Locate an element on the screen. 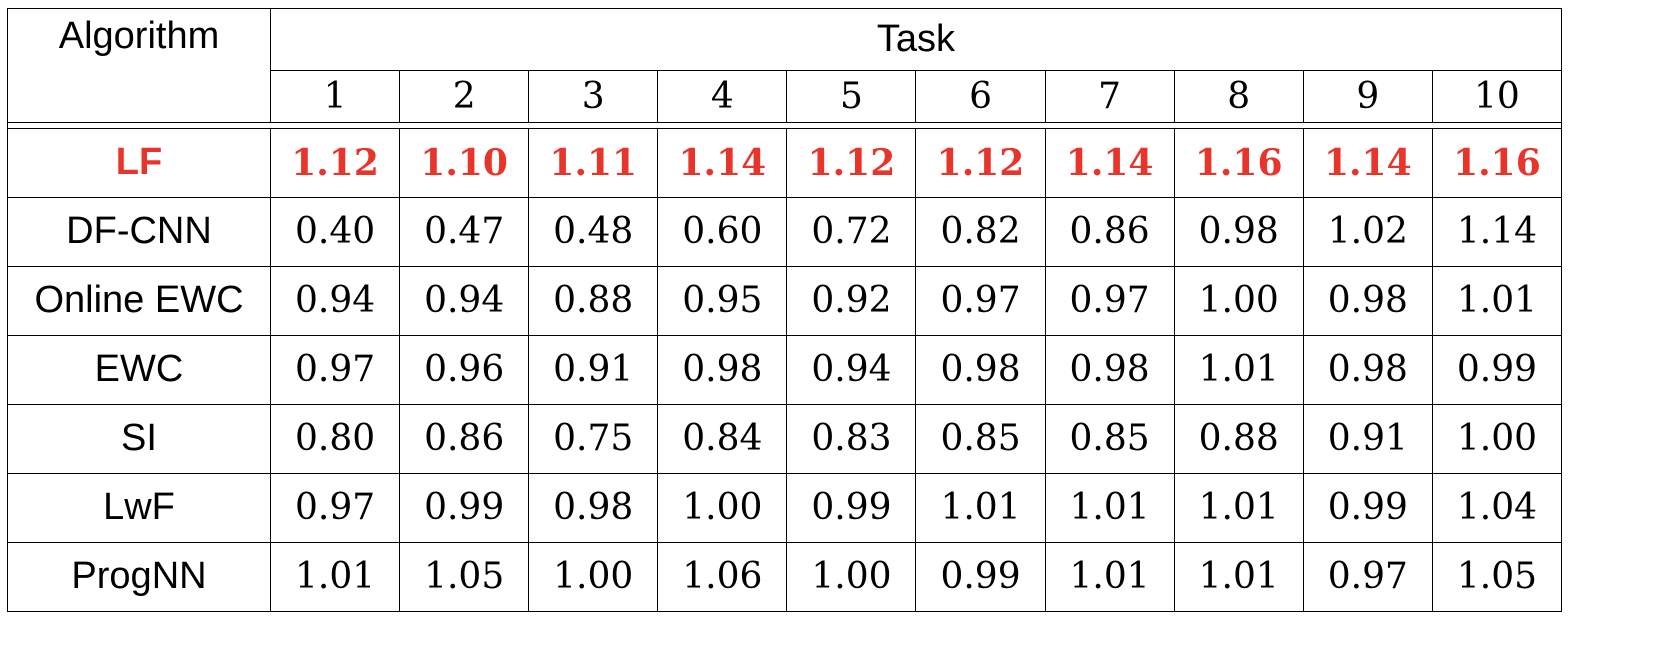  value-cell: 0.95 is located at coordinates (722, 300).